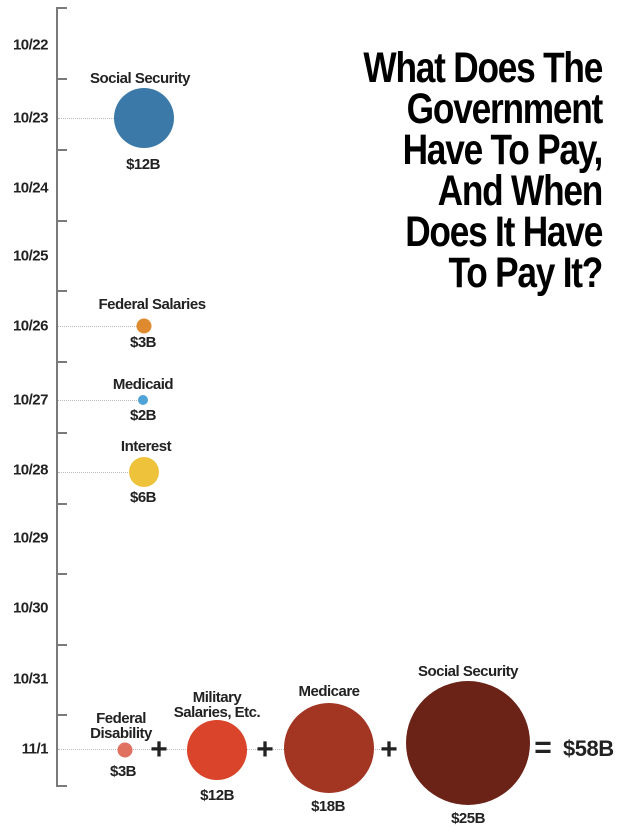  I want to click on bubble-value: $2B, so click(143, 415).